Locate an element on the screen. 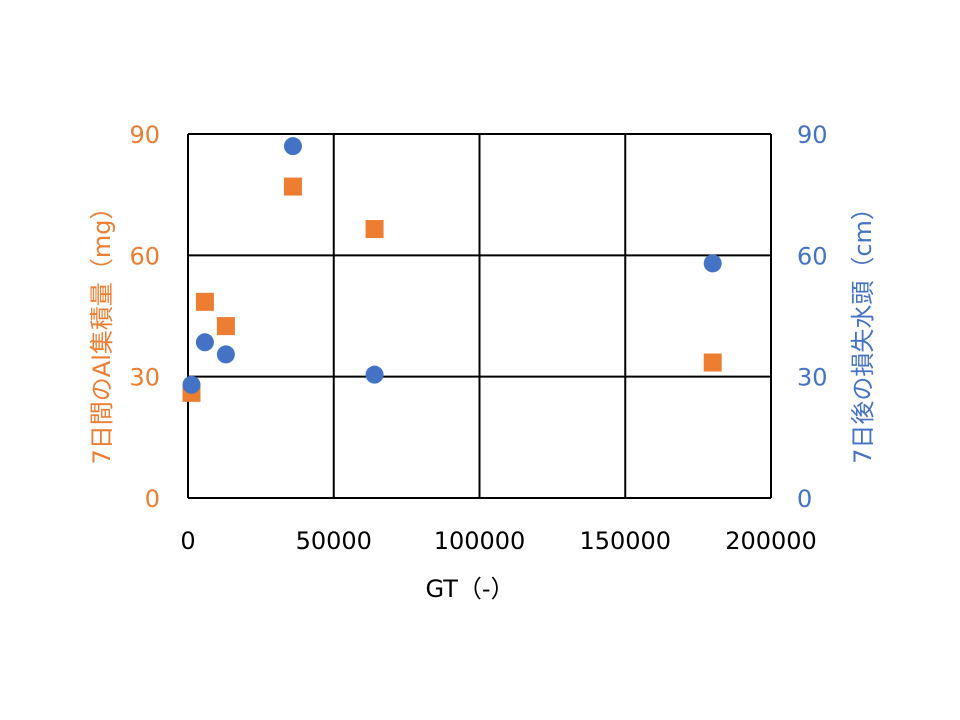 The image size is (960, 720). right-tick-label: 0 is located at coordinates (804, 499).